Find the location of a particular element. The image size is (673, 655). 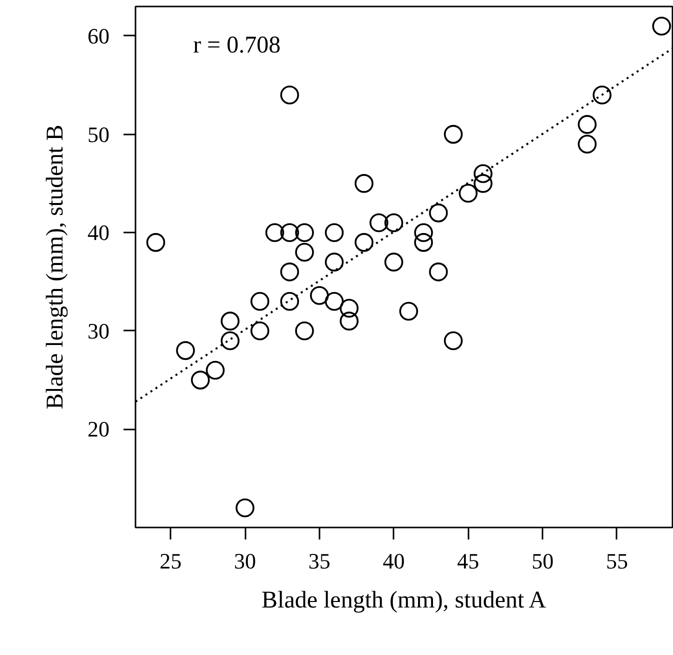

x-axis-title: Blade length (mm), student A is located at coordinates (404, 601).